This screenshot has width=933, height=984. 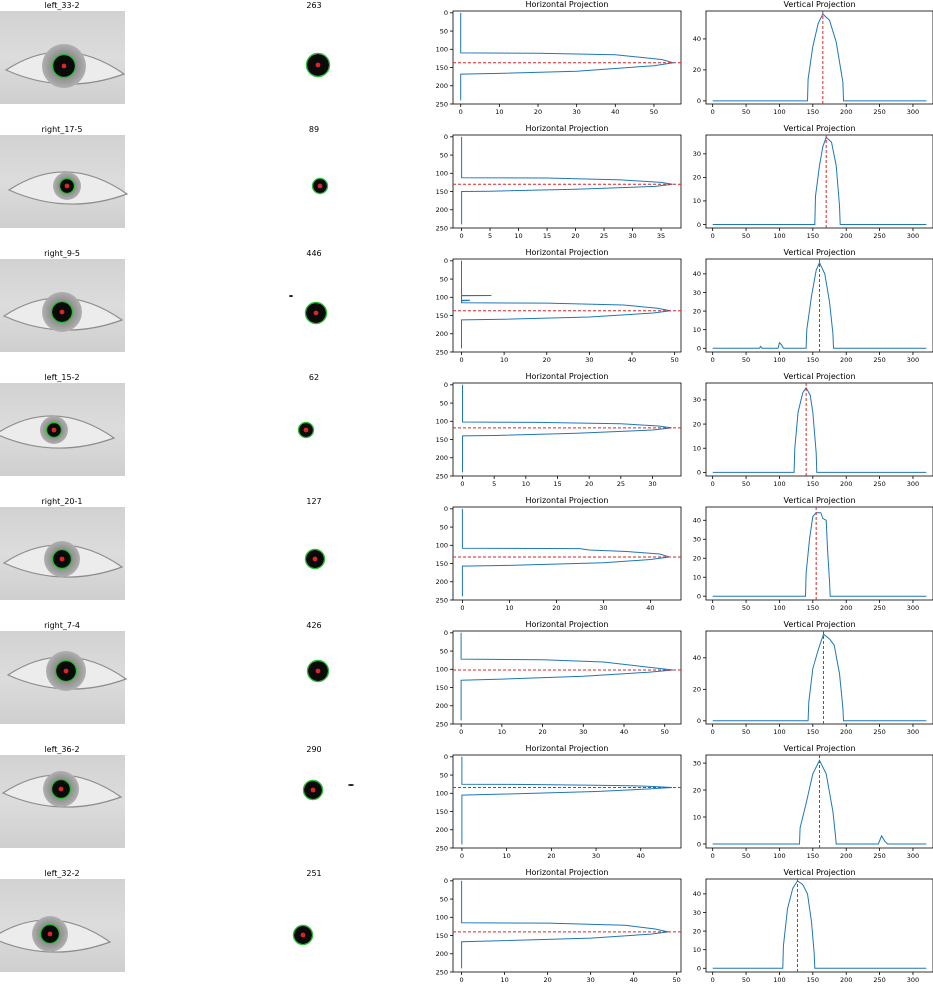 I want to click on eye-image-label: right_20-1, so click(x=62, y=501).